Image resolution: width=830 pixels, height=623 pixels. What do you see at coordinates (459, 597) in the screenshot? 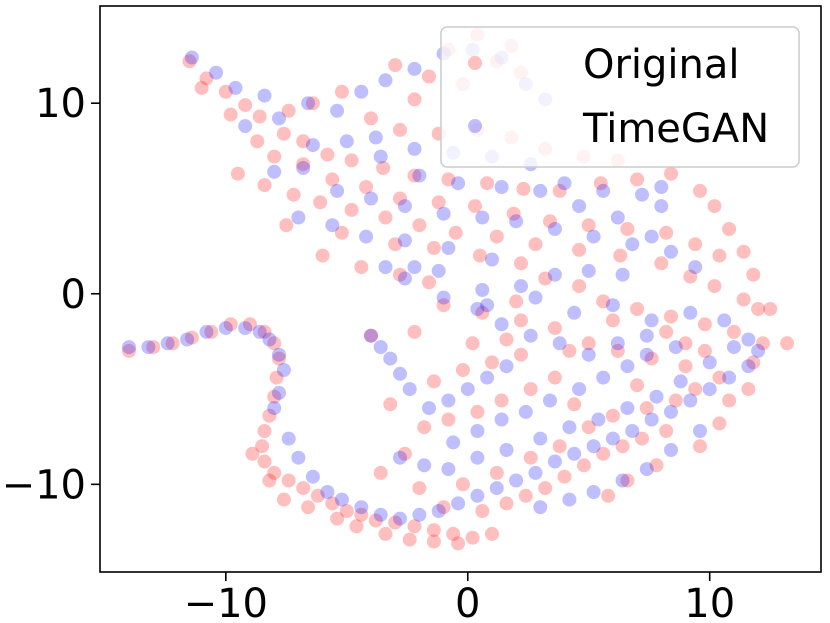
I see `x-axis: −10 0 10` at bounding box center [459, 597].